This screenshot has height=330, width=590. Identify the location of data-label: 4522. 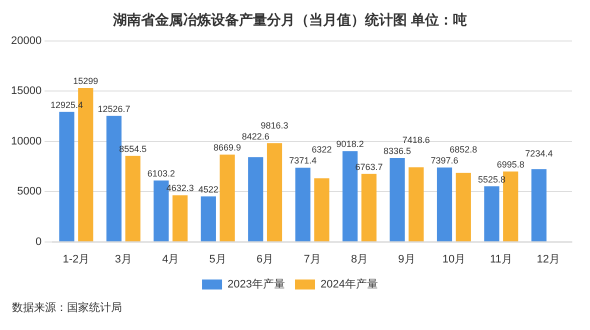
(208, 189).